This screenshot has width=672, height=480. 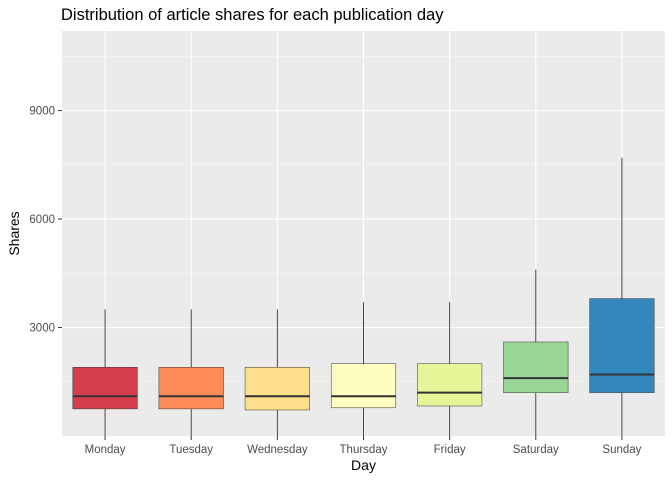 I want to click on y-tick-label: 6000, so click(x=42, y=220).